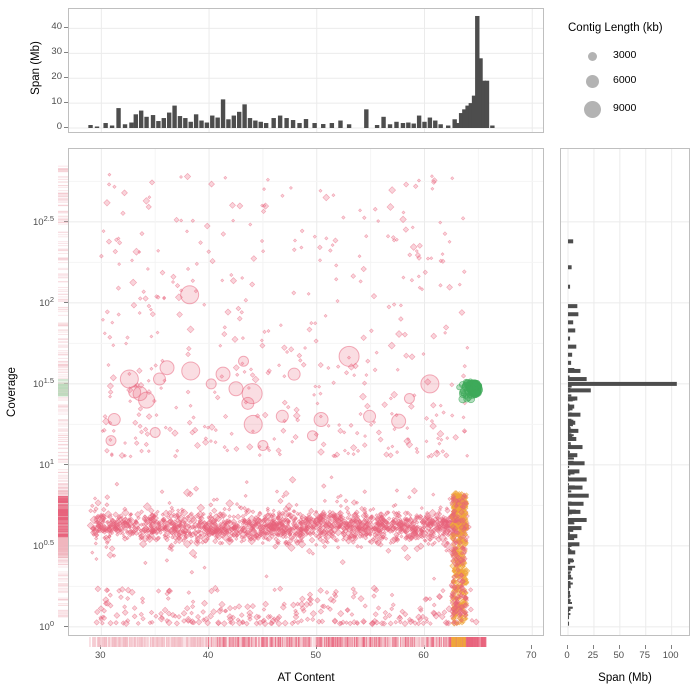  Describe the element at coordinates (288, 642) in the screenshot. I see `at-content-rug-svg` at that location.